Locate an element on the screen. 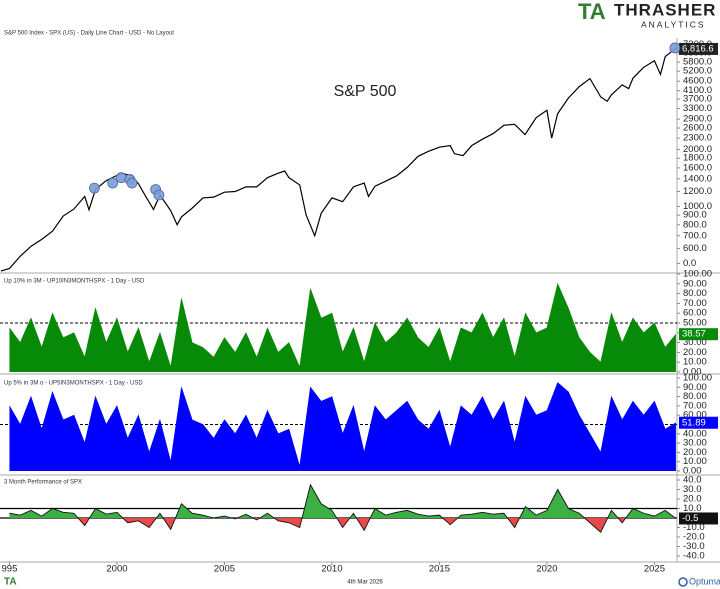 The height and width of the screenshot is (589, 720). vendor-icon is located at coordinates (683, 582).